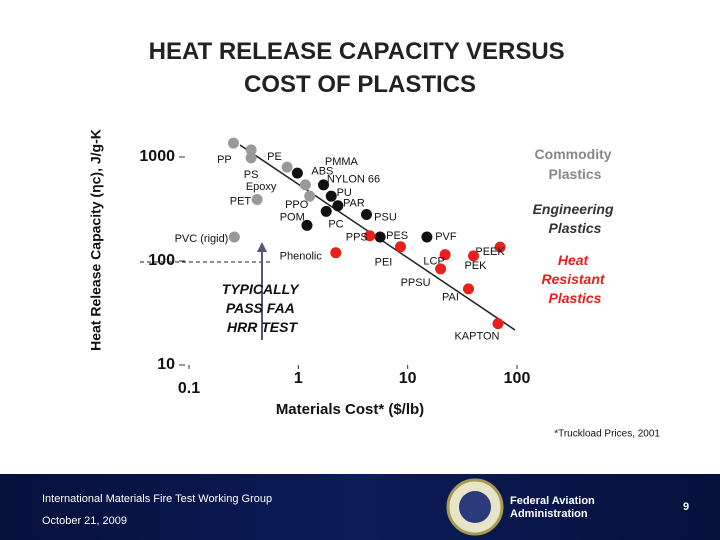 The height and width of the screenshot is (540, 720). What do you see at coordinates (350, 409) in the screenshot?
I see `x-axis-label: Materials Cost* ($/lb)` at bounding box center [350, 409].